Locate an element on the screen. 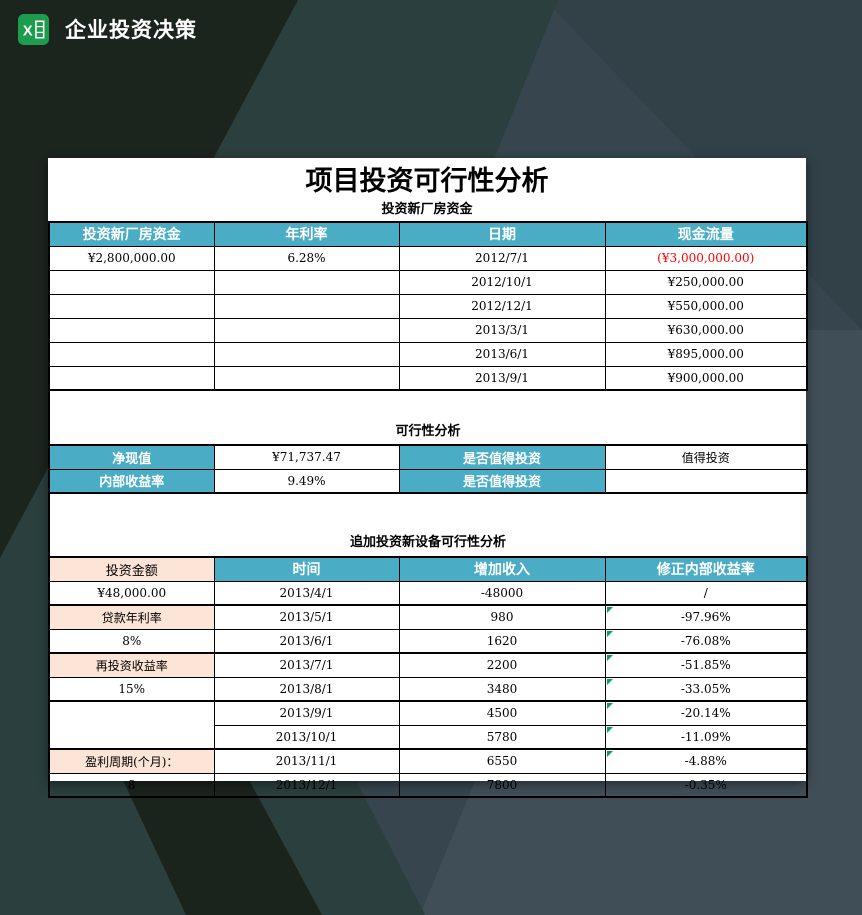 Image resolution: width=862 pixels, height=915 pixels. table-row: 2012/10/1 ¥250,000.00 is located at coordinates (428, 282).